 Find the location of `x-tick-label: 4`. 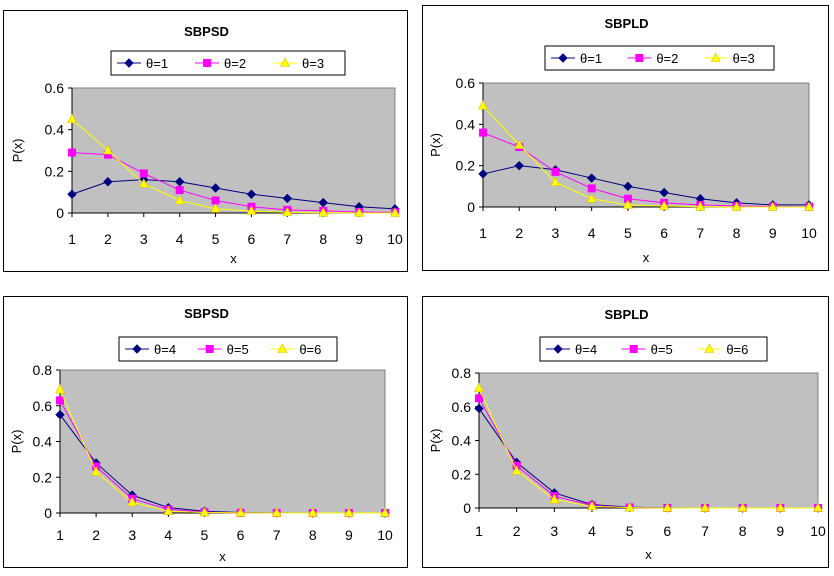

x-tick-label: 4 is located at coordinates (592, 531).